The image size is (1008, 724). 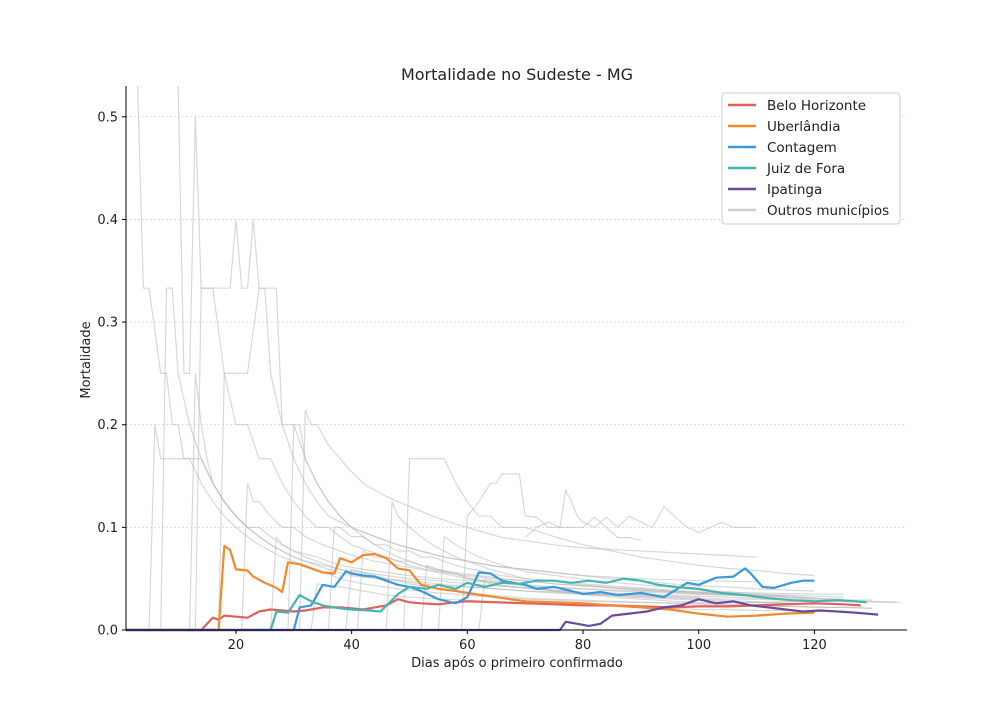 What do you see at coordinates (517, 74) in the screenshot?
I see `chart-title: Mortalidade no Sudeste - MG` at bounding box center [517, 74].